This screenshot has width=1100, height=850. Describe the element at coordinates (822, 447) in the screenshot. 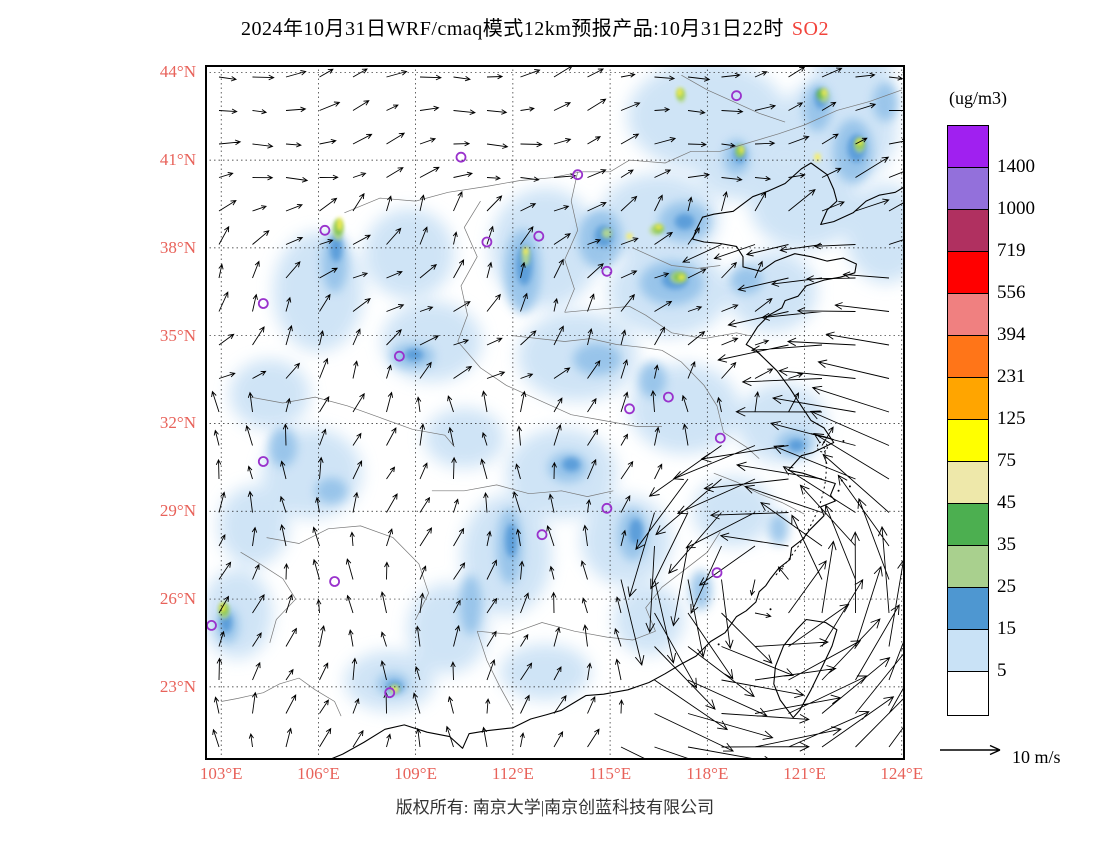

I see `typhoon-symbol` at that location.